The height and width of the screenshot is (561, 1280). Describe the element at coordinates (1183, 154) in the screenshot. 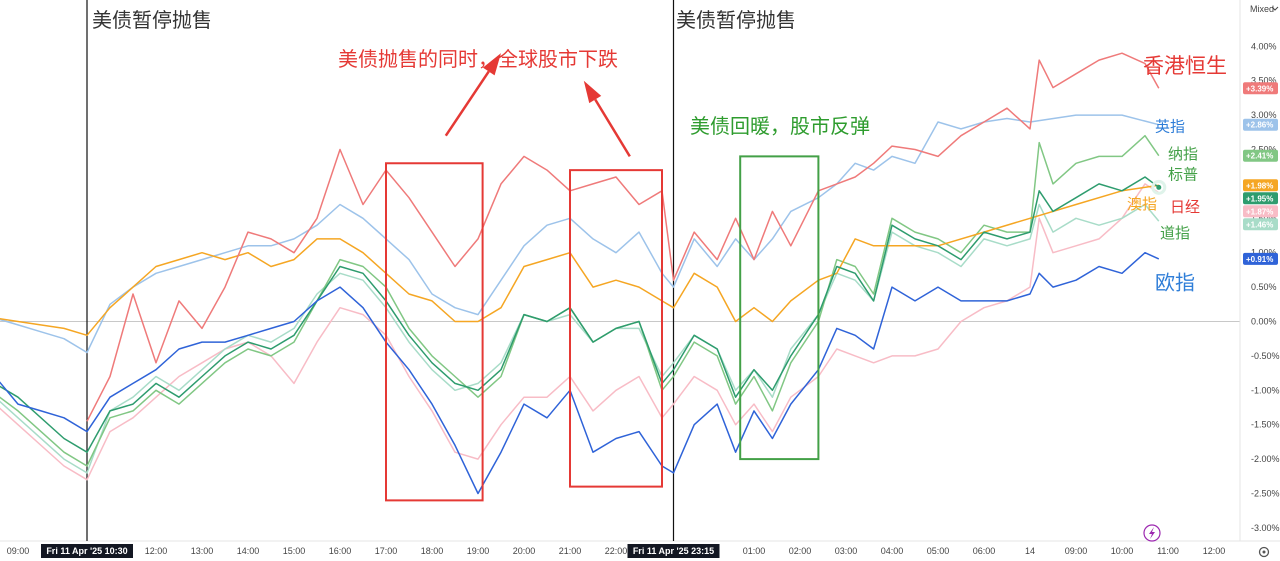

I see `series-side-label: 纳指` at that location.